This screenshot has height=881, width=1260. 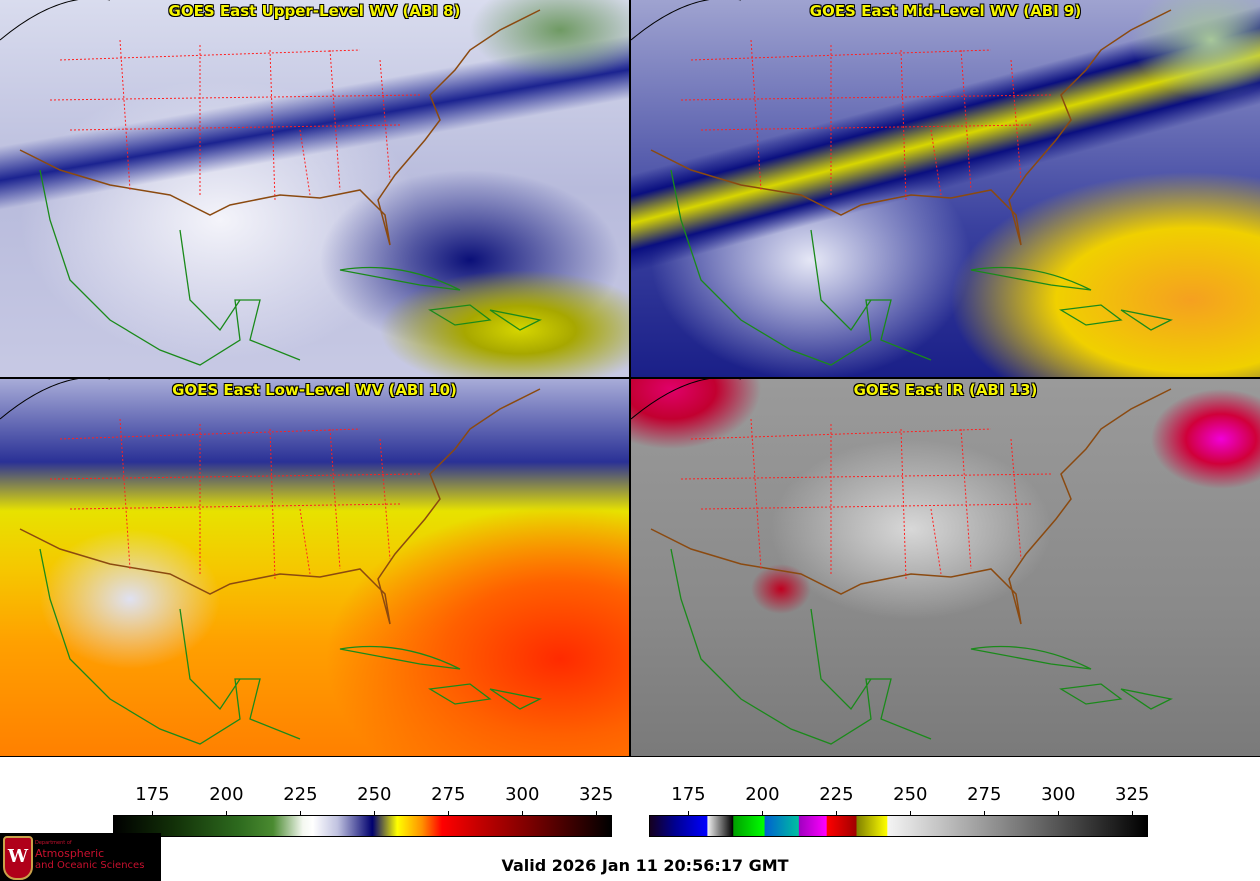 What do you see at coordinates (363, 810) in the screenshot?
I see `wv-colorbar: 175 200 225 250 275 300 325` at bounding box center [363, 810].